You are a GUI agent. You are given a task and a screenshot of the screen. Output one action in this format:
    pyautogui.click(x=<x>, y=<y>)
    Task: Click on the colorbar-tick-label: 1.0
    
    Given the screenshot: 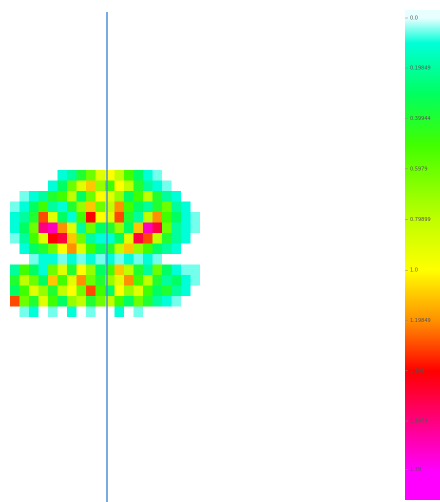 What is the action you would take?
    pyautogui.click(x=414, y=271)
    